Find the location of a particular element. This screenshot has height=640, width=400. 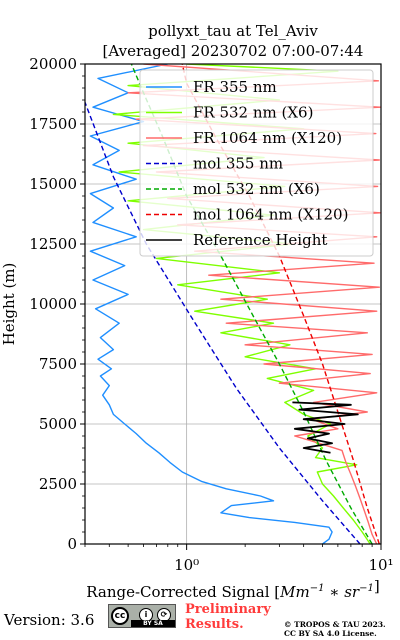

copyright-line-1: © TROPOS & TAU 2023. is located at coordinates (335, 624).